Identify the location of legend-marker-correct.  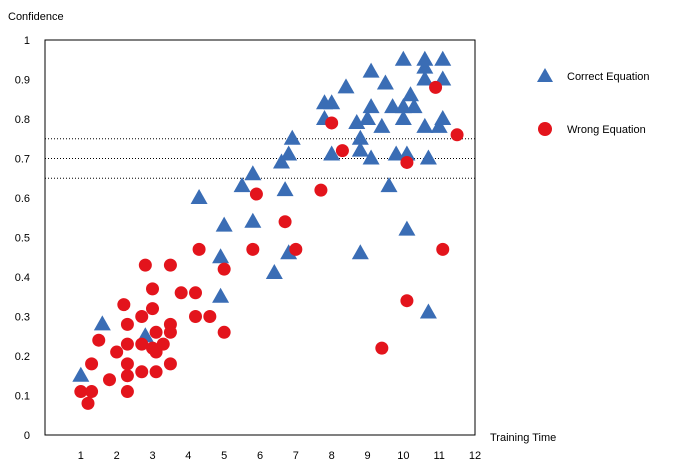
(545, 75).